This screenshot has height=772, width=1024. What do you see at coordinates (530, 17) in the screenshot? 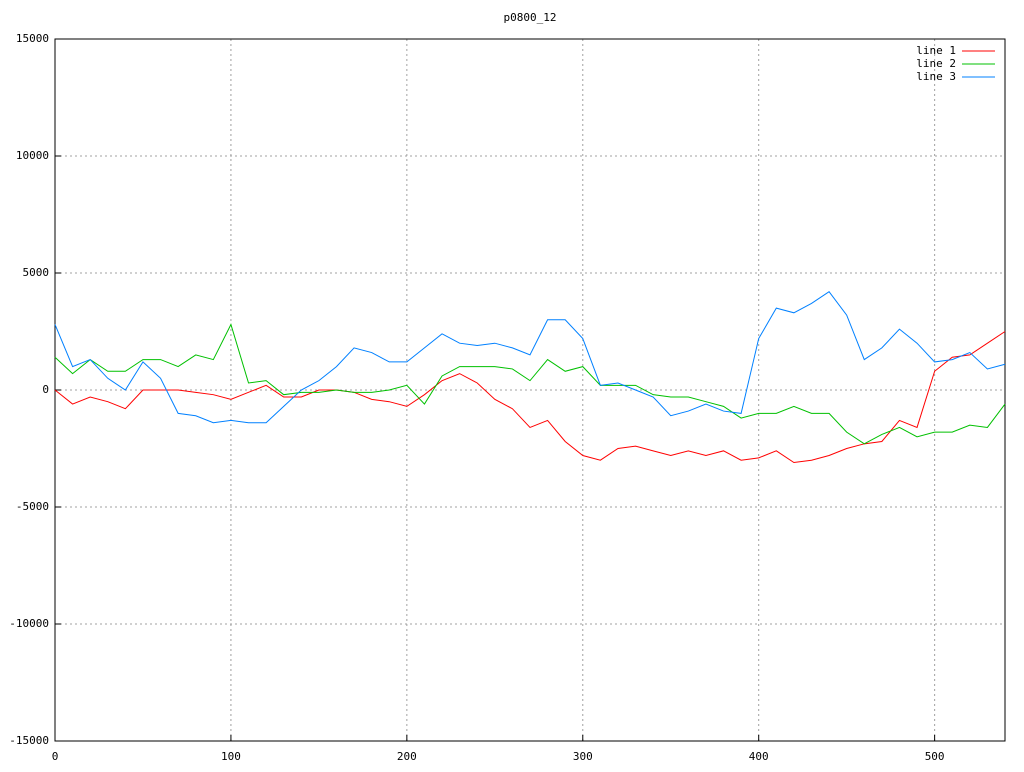
I see `chart-title: p0800_12` at bounding box center [530, 17].